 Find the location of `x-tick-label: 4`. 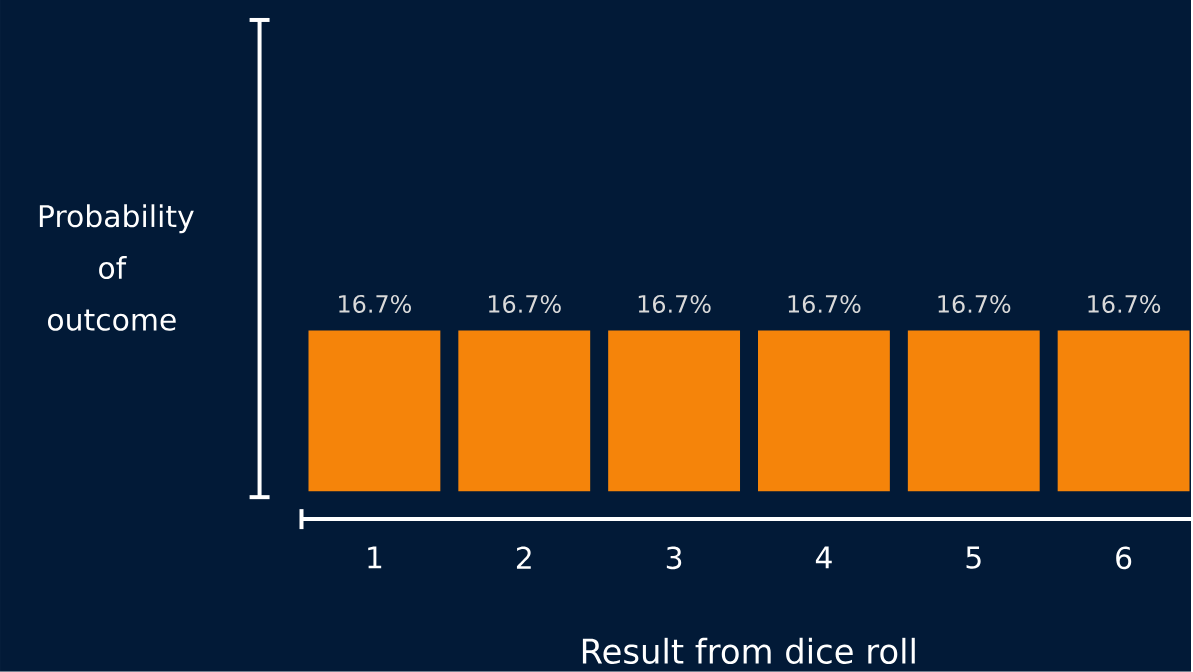

x-tick-label: 4 is located at coordinates (823, 557).